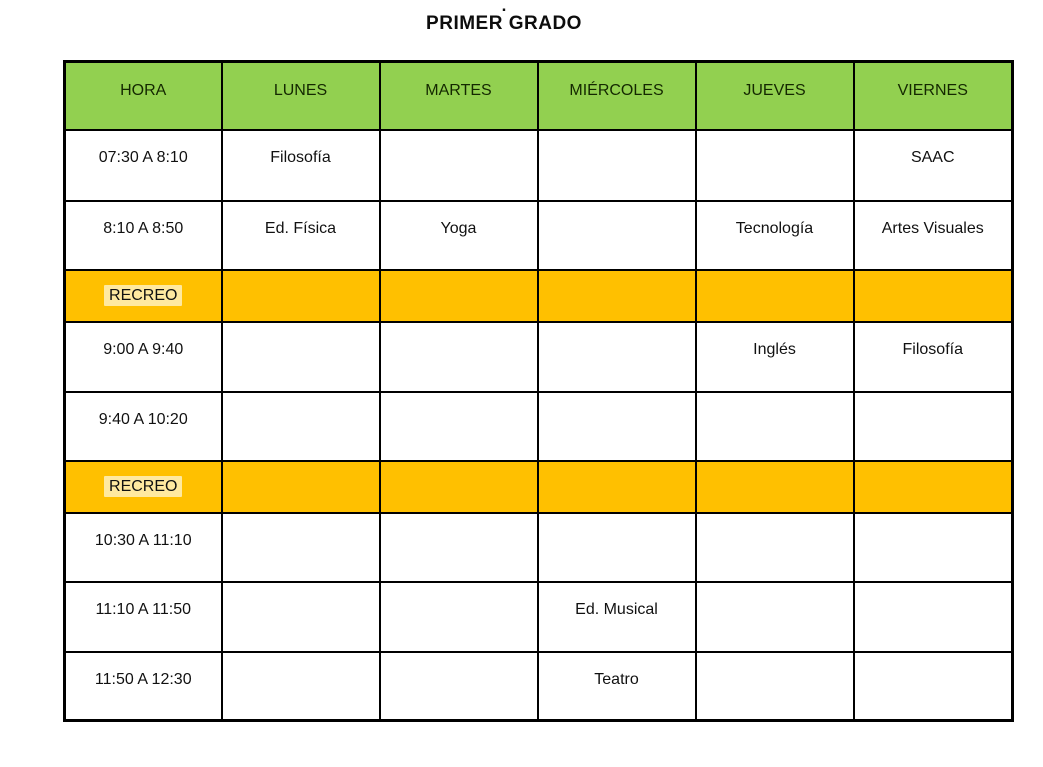  I want to click on header-cell-lunes: LUNES, so click(300, 95).